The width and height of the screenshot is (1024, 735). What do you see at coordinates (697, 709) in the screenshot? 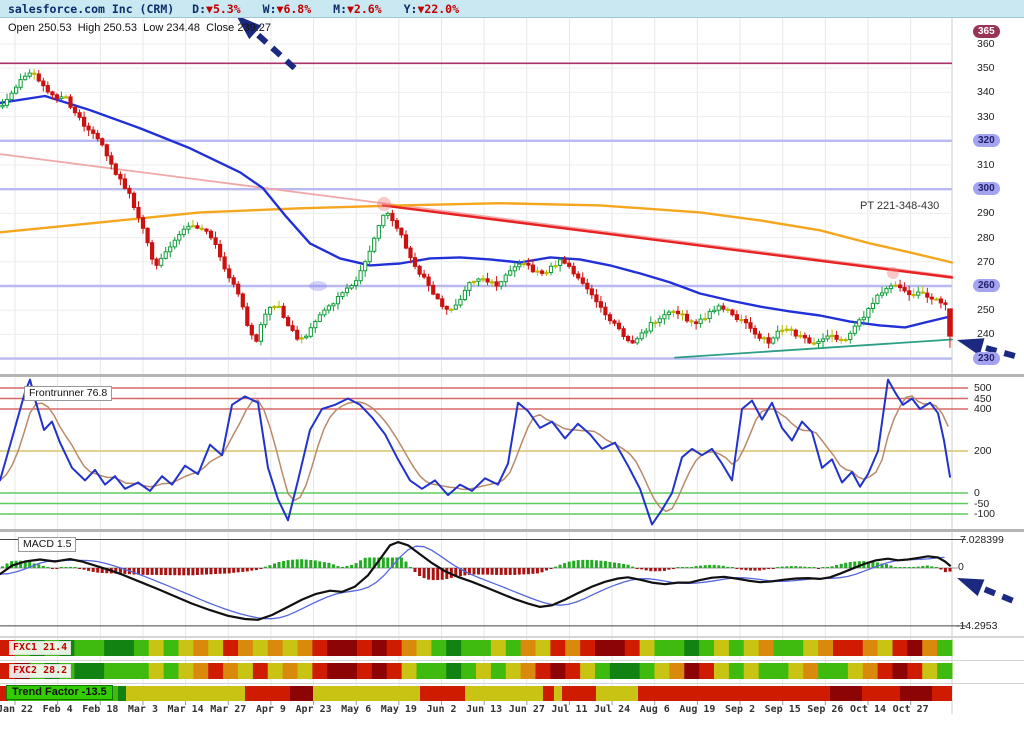
I see `date-label: Aug 19` at bounding box center [697, 709].